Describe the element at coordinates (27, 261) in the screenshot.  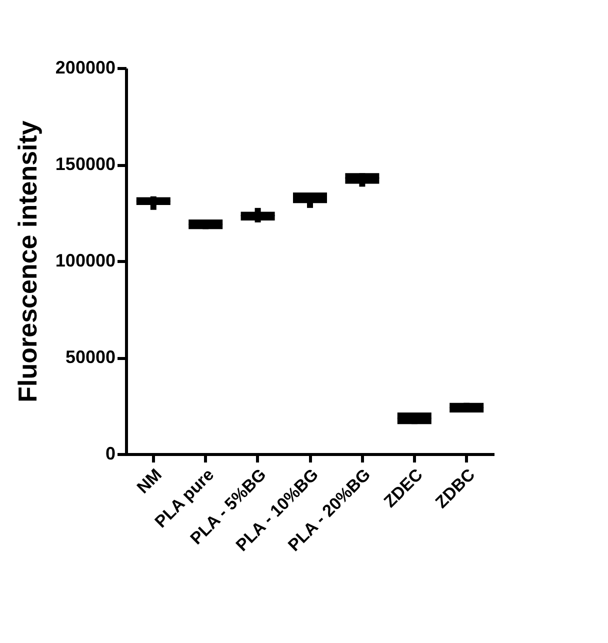
I see `y-axis-title: Fluorescence intensity` at that location.